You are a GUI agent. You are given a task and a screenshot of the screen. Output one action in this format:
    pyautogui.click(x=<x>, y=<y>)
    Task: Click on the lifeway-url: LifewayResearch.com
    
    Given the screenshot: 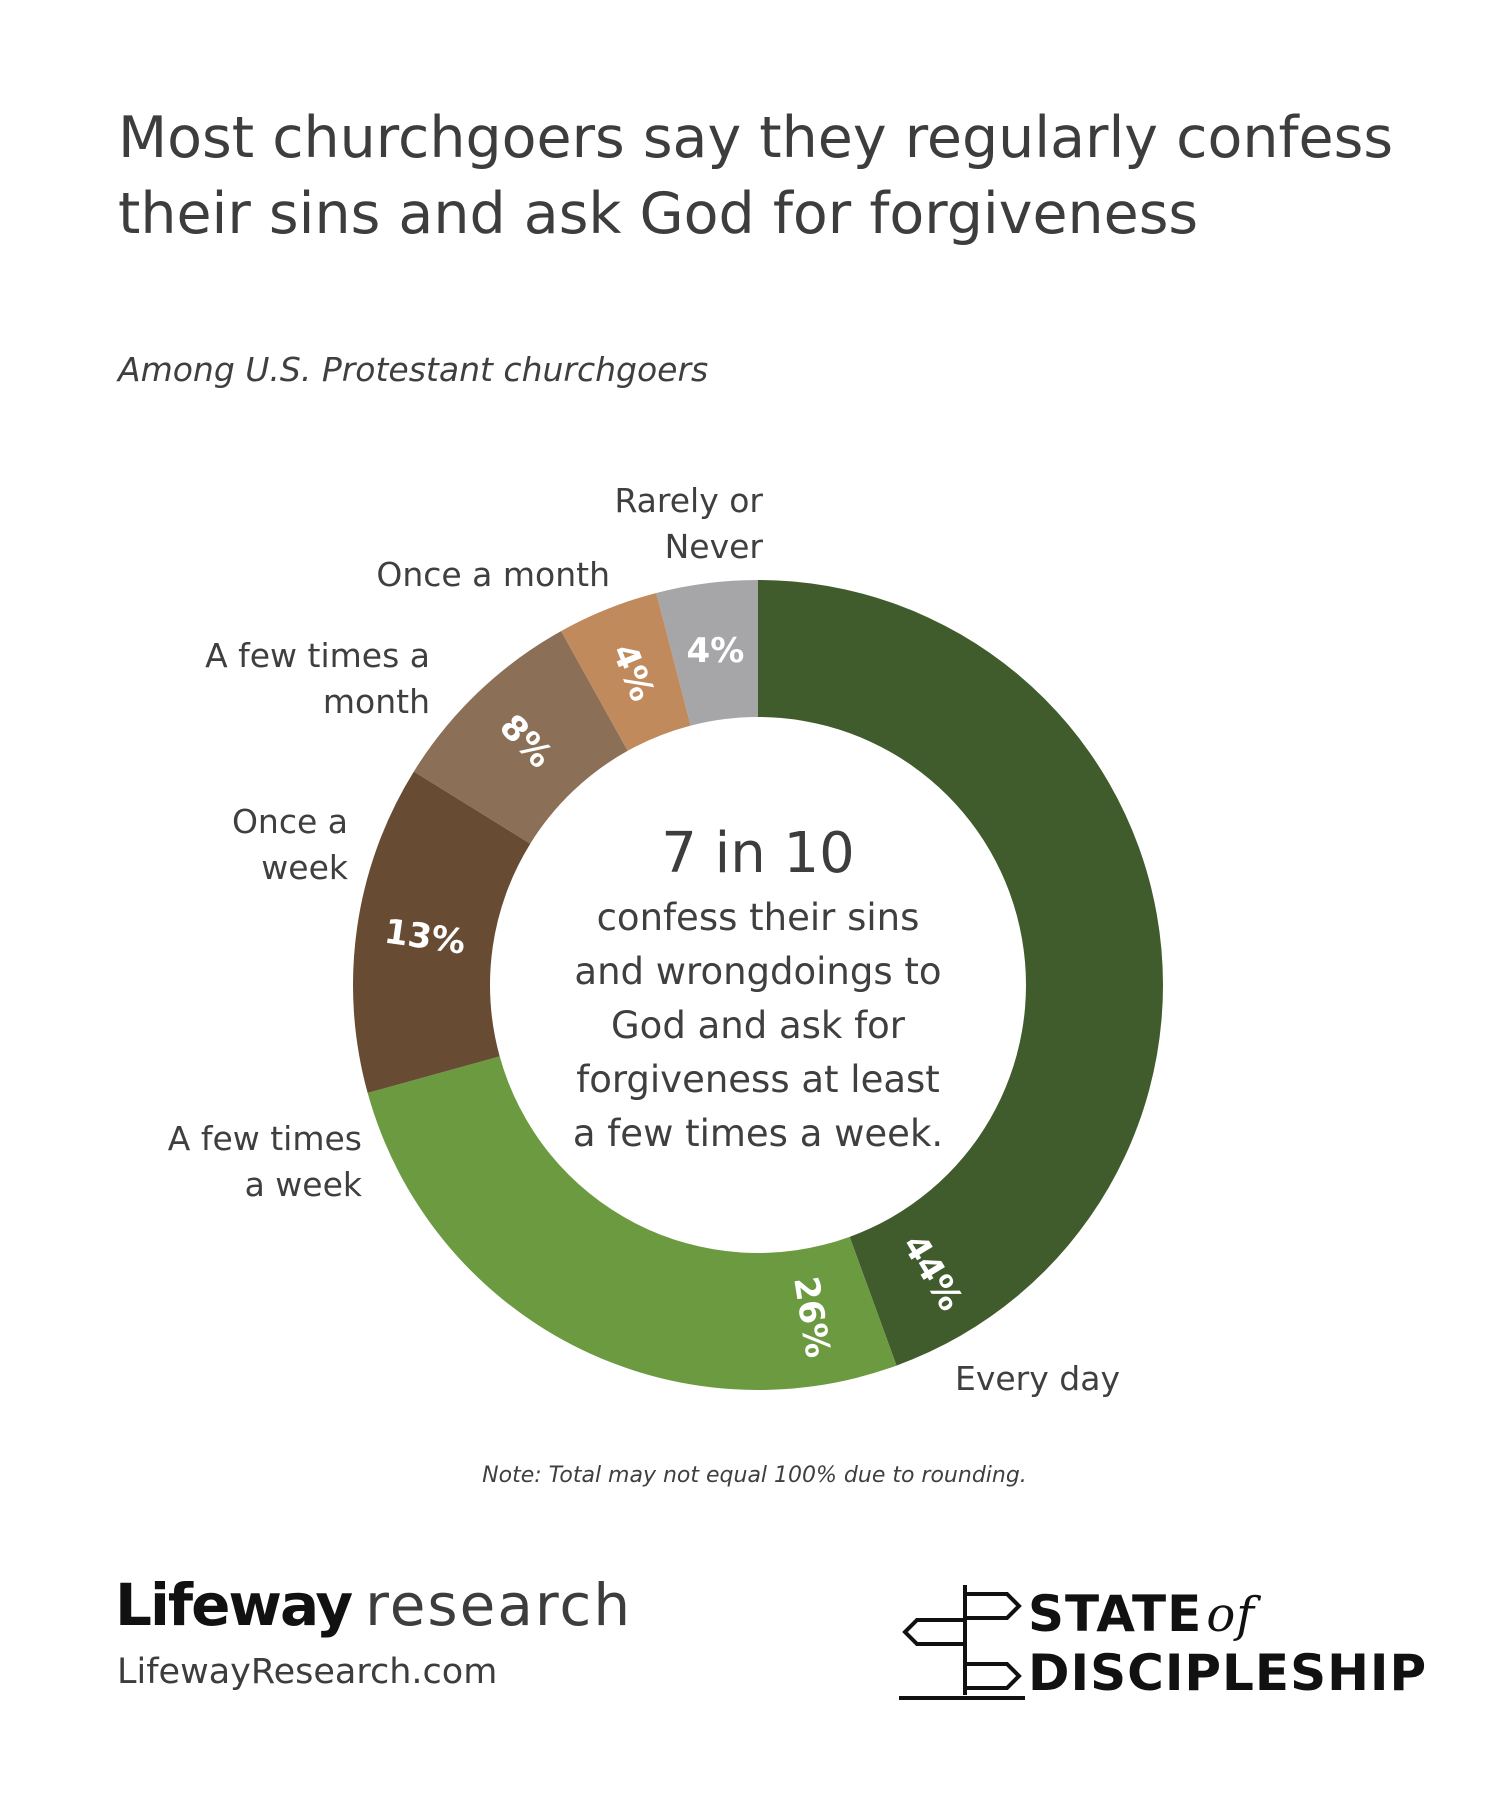 What is the action you would take?
    pyautogui.click(x=307, y=1672)
    